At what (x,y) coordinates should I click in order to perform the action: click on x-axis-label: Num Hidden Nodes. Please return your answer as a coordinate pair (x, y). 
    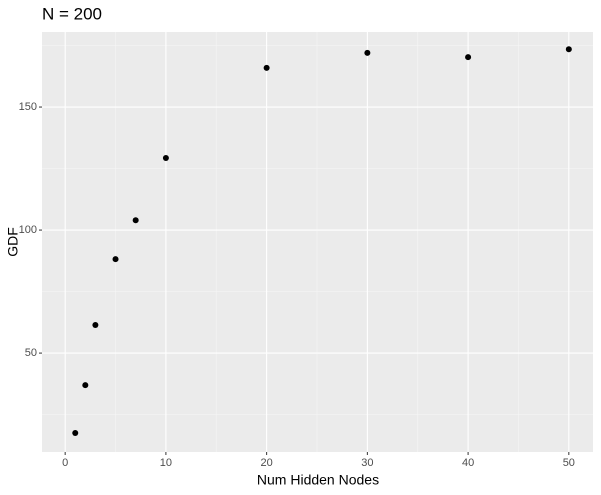
    Looking at the image, I should click on (318, 480).